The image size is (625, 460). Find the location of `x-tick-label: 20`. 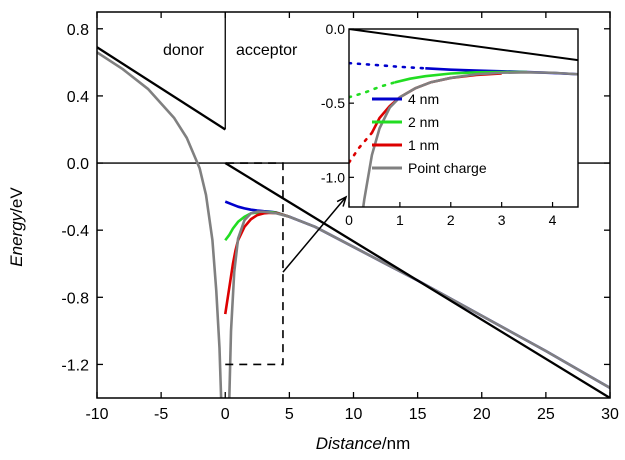

x-tick-label: 20 is located at coordinates (482, 414).